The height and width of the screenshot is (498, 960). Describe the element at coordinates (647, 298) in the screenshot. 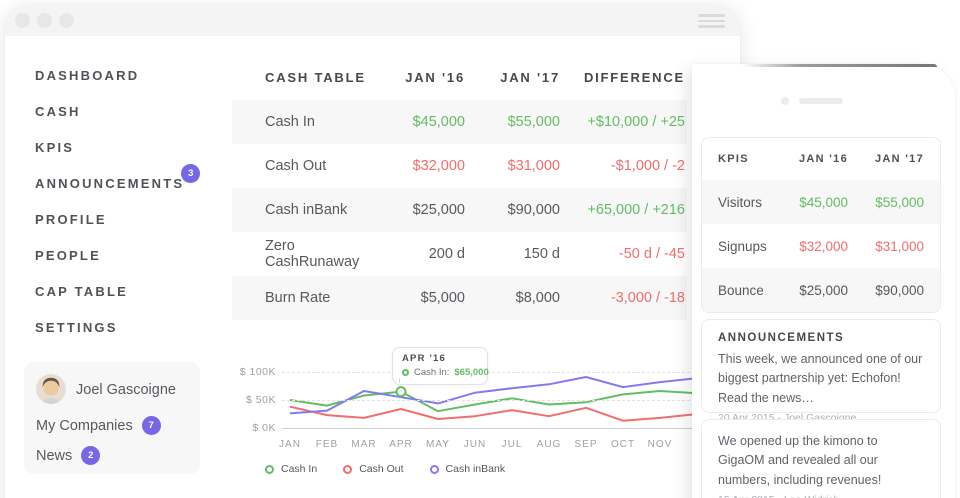

I see `cell-difference: -3,000 / -18` at that location.